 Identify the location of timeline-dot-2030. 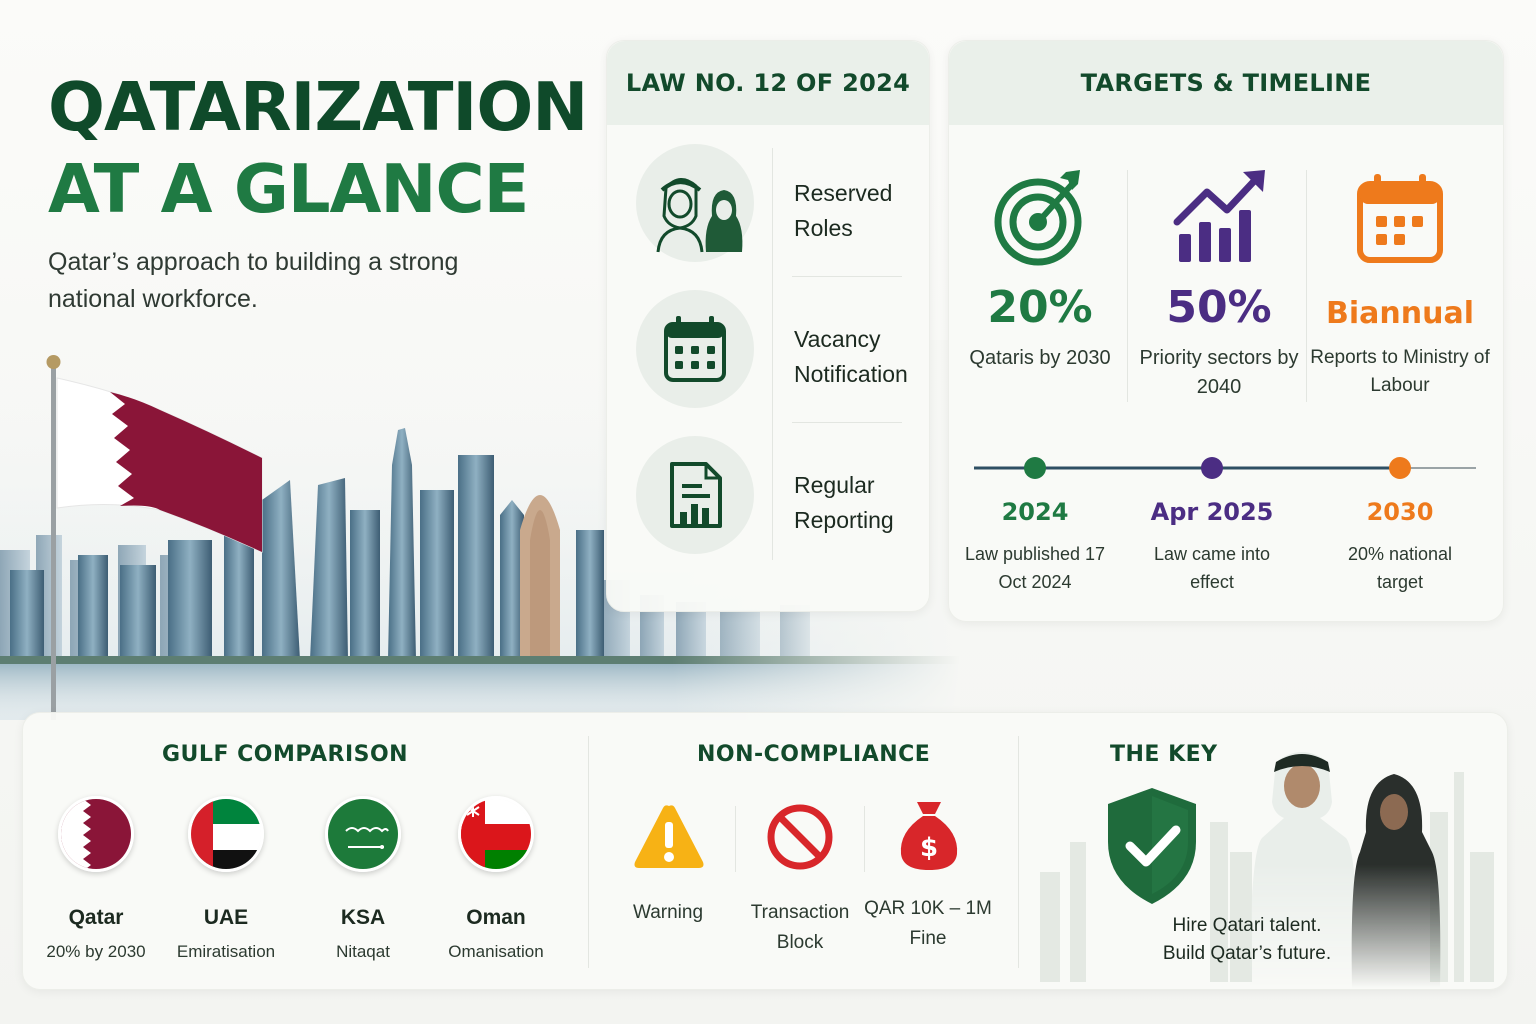
(1400, 468).